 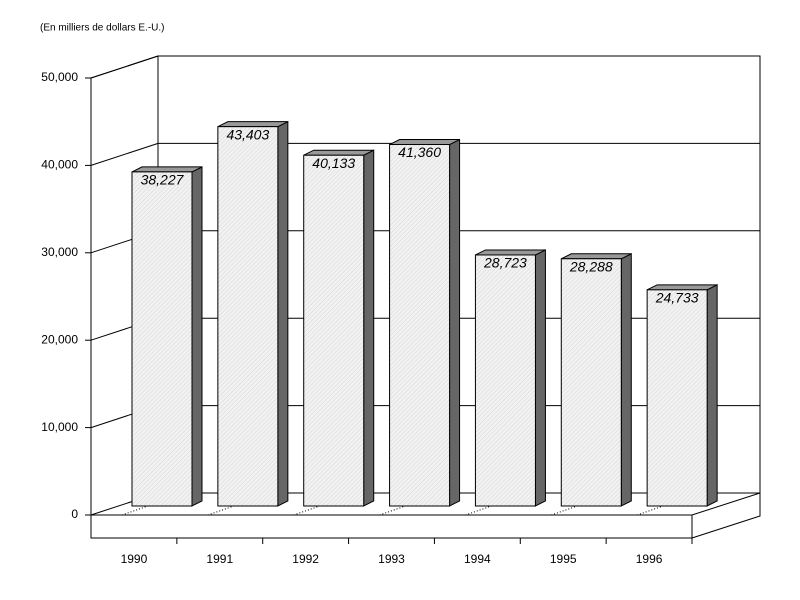 I want to click on x-tick-label: 1990, so click(x=134, y=559).